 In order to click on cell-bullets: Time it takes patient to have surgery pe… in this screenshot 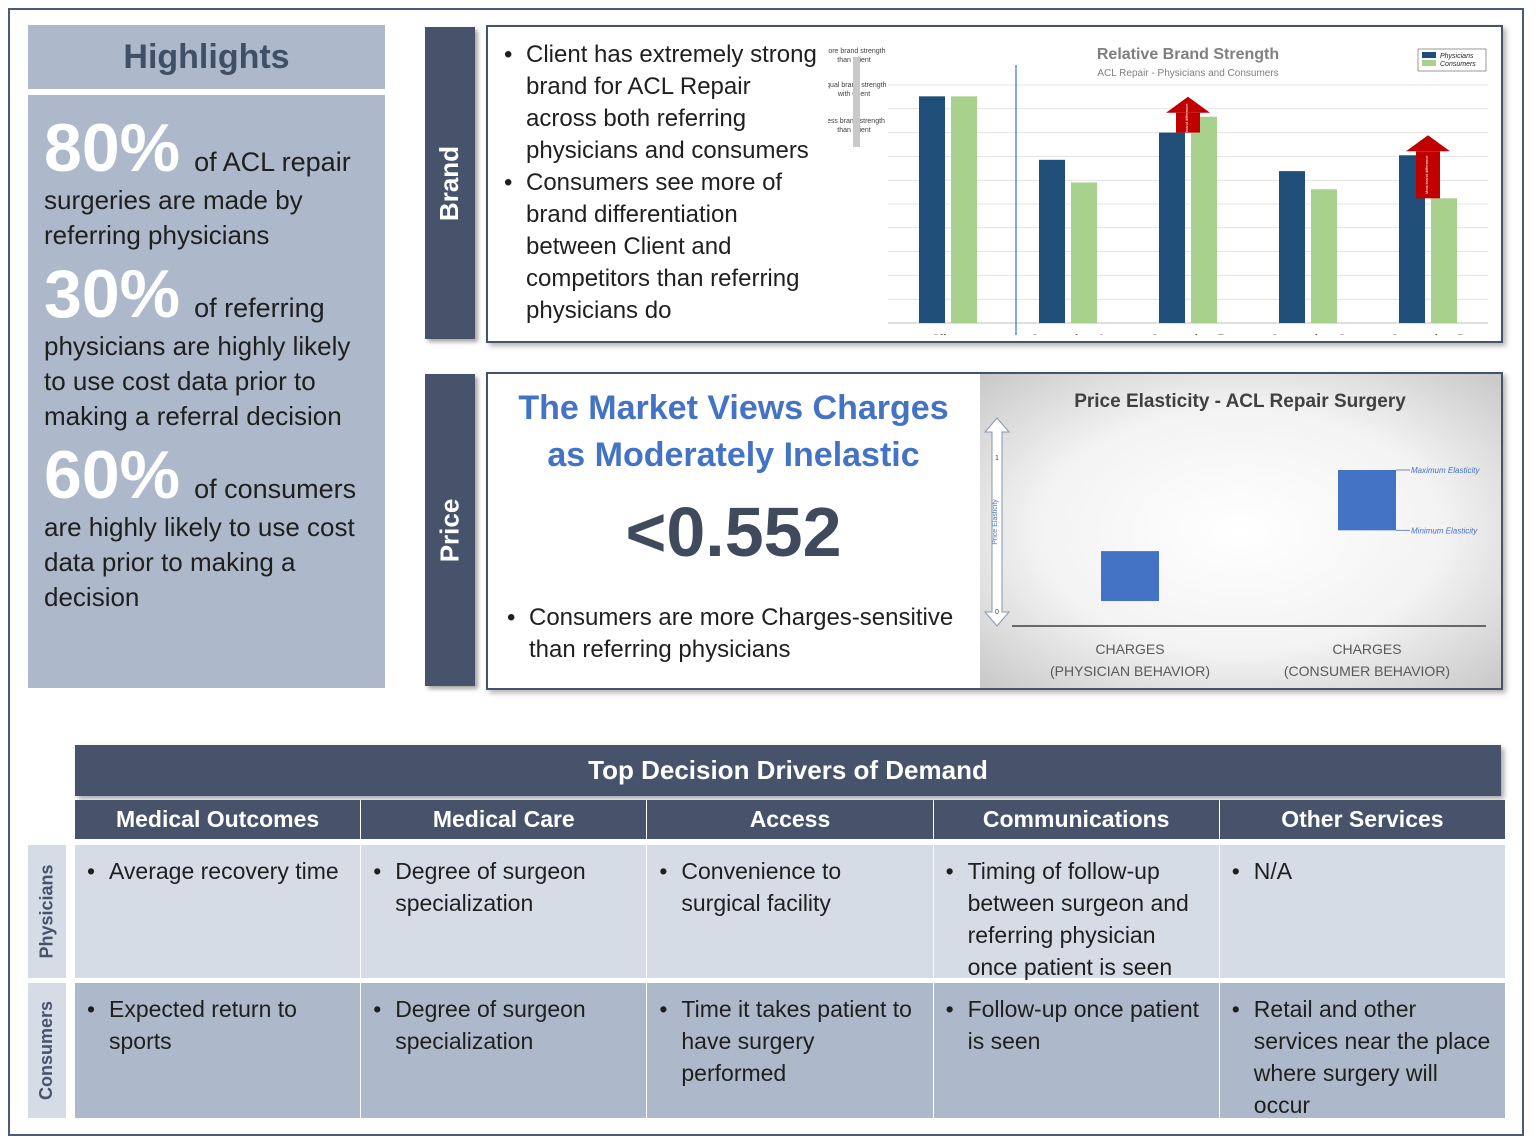, I will do `click(790, 1041)`.